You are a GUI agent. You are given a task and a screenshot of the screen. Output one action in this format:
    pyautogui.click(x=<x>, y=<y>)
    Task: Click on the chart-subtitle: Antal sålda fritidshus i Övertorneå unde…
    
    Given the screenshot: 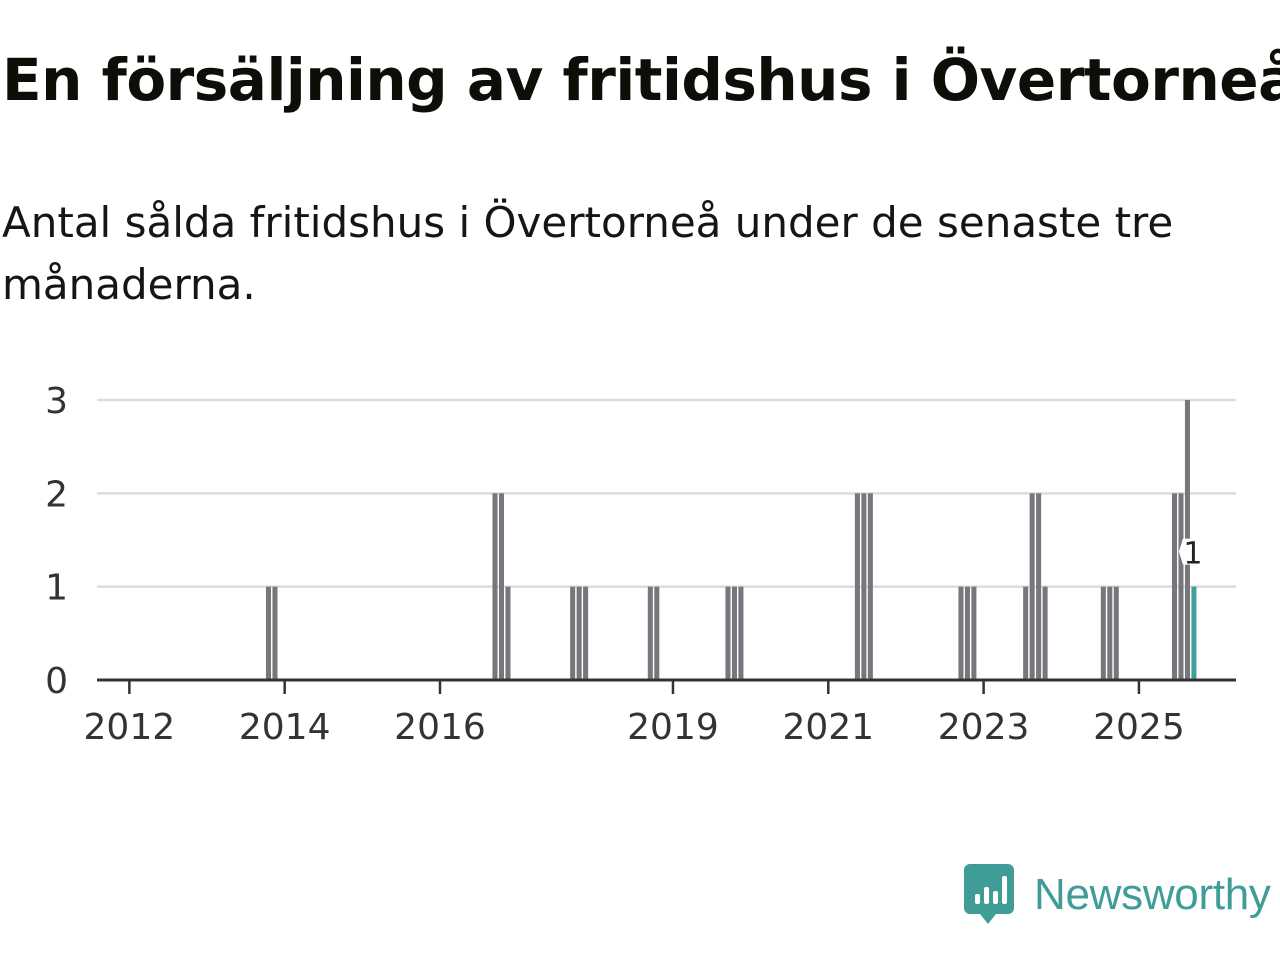 What is the action you would take?
    pyautogui.click(x=588, y=253)
    